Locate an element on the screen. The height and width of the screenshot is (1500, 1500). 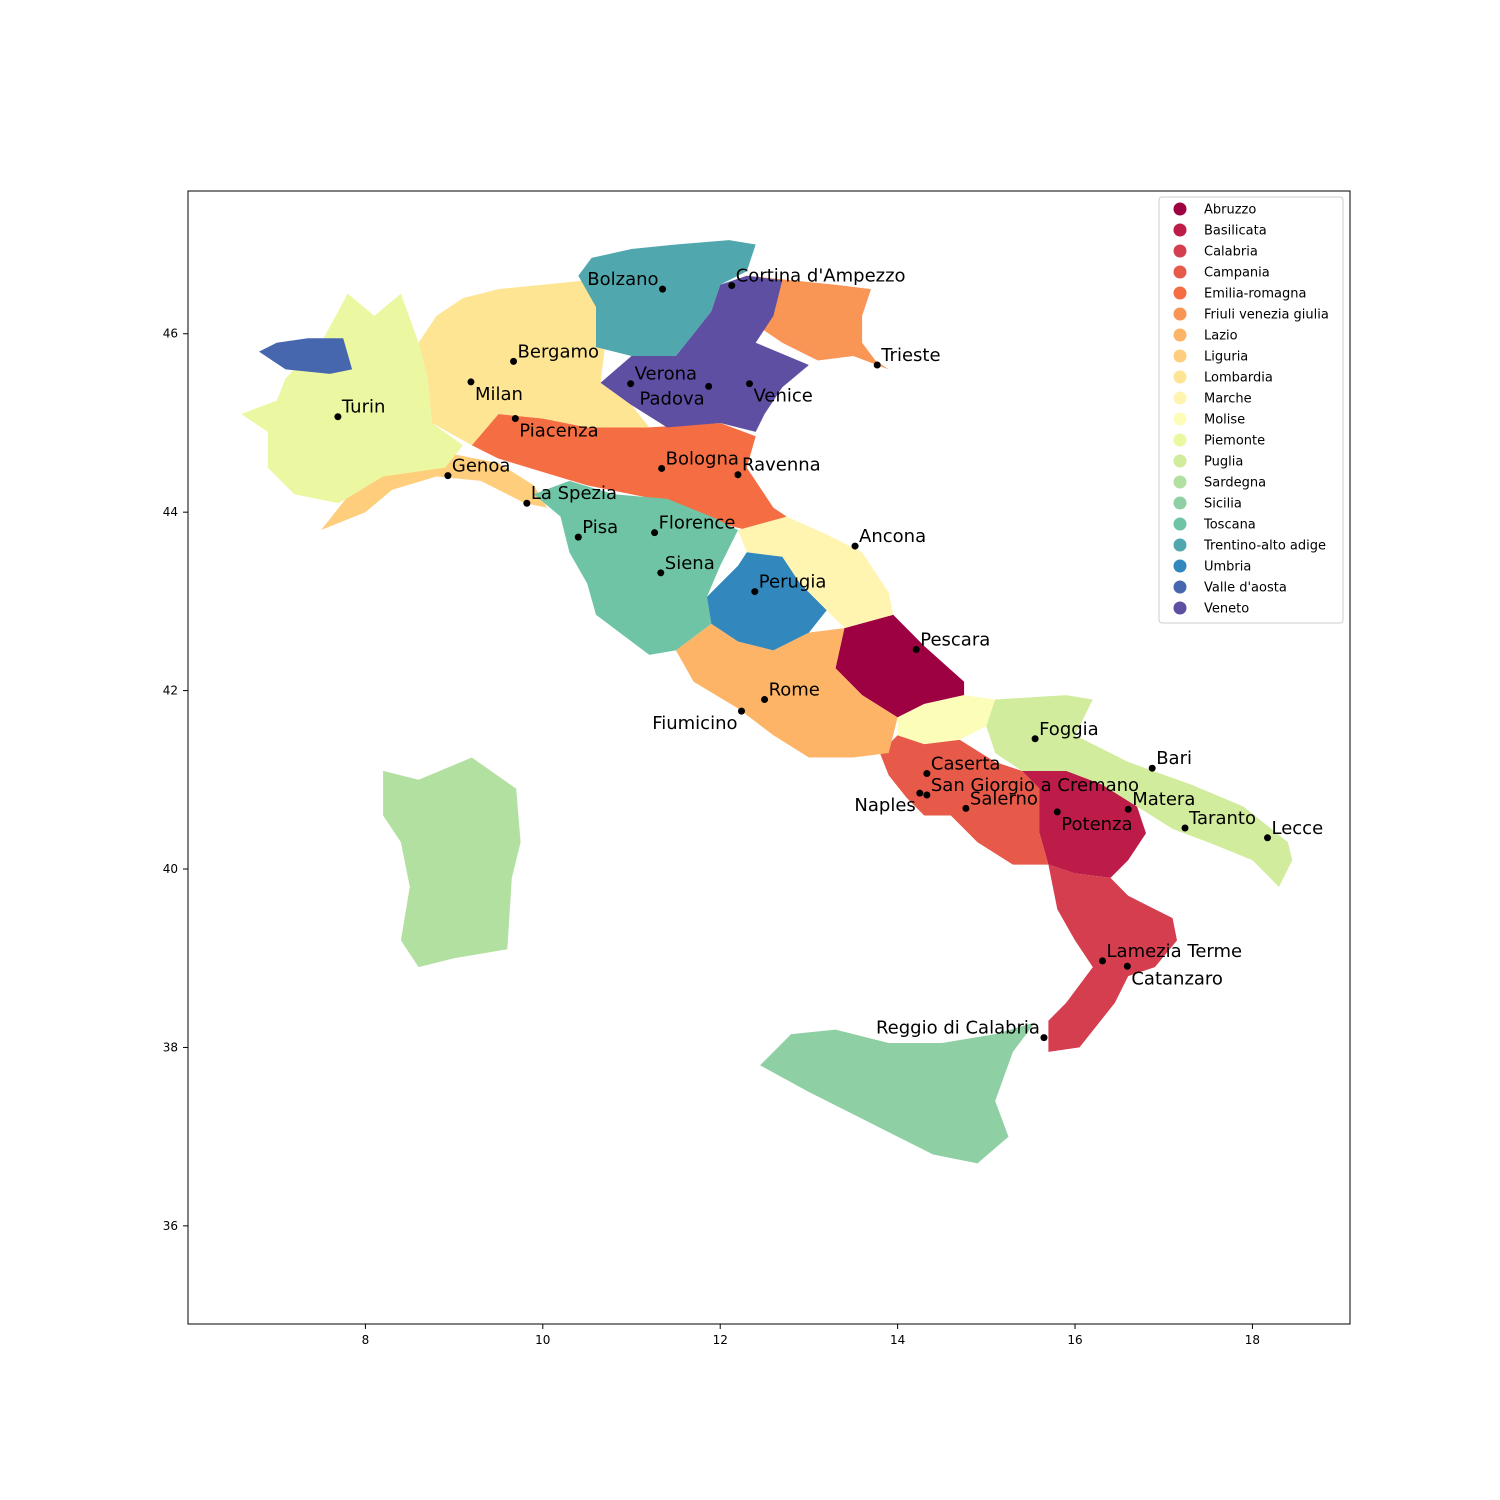
city-marker-perugia is located at coordinates (755, 592).